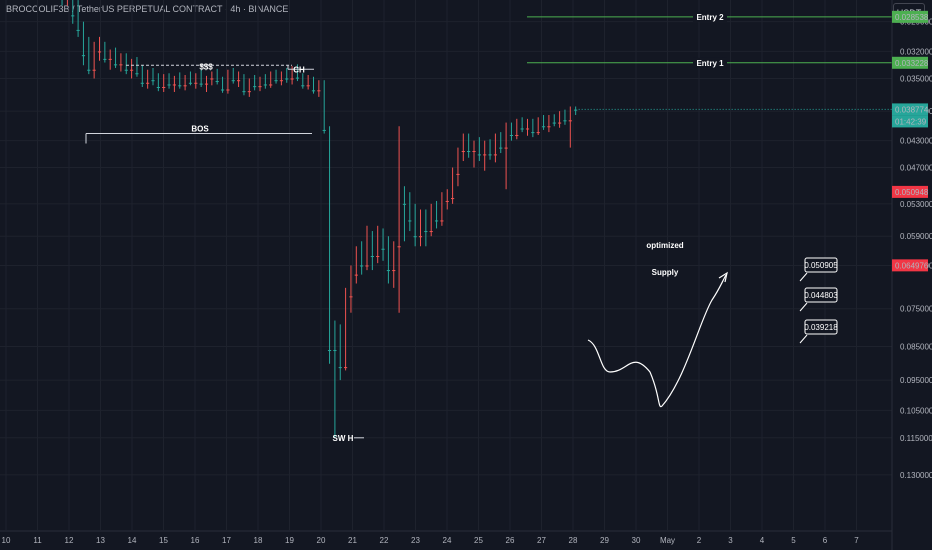  Describe the element at coordinates (132, 540) in the screenshot. I see `x-tick-label: 14` at that location.